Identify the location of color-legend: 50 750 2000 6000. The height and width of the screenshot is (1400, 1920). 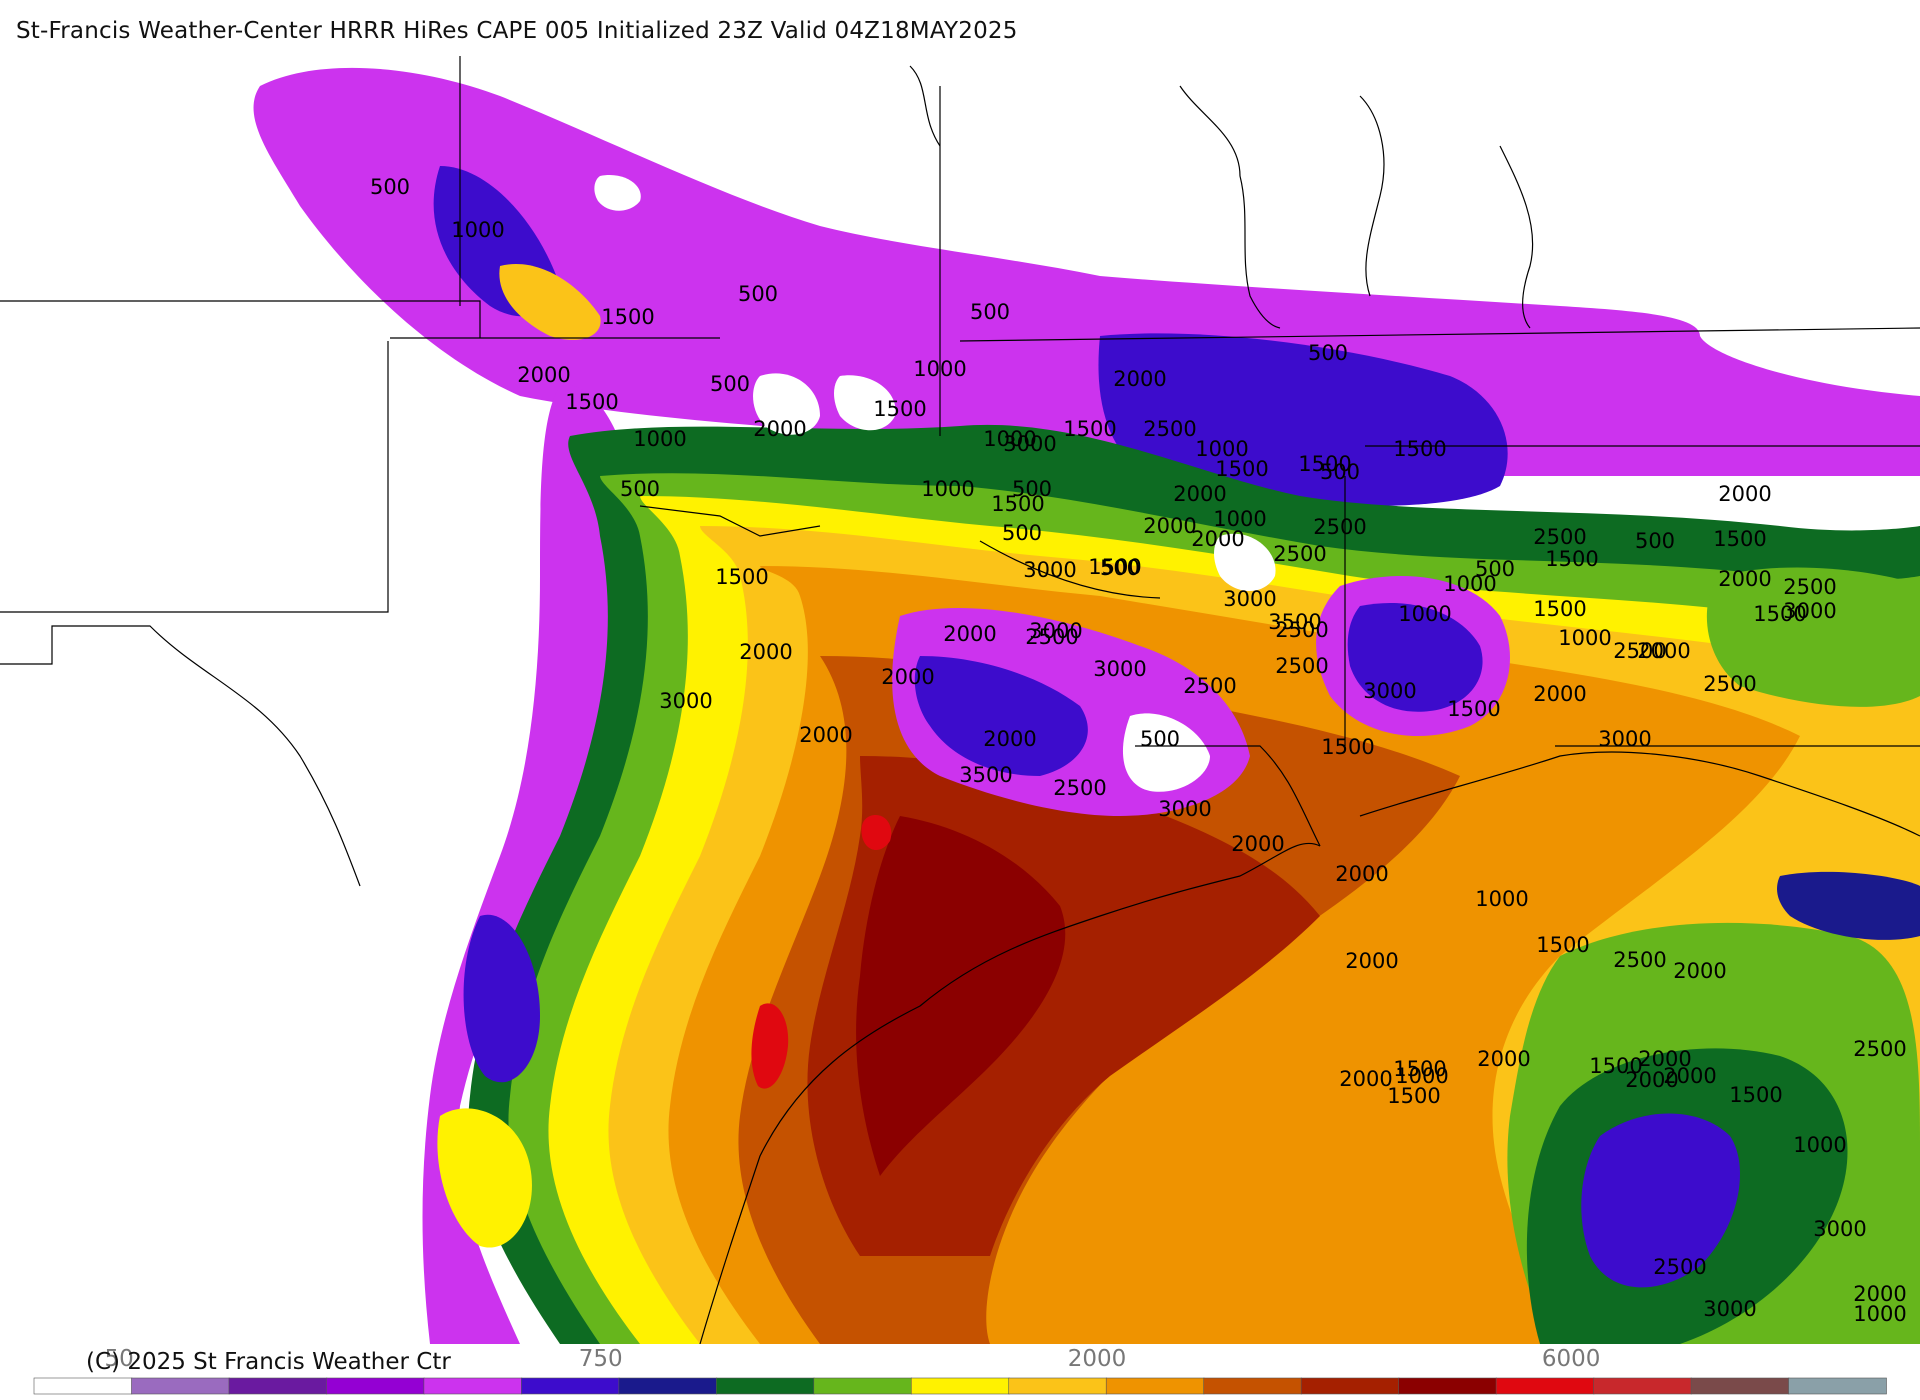
(960, 1370).